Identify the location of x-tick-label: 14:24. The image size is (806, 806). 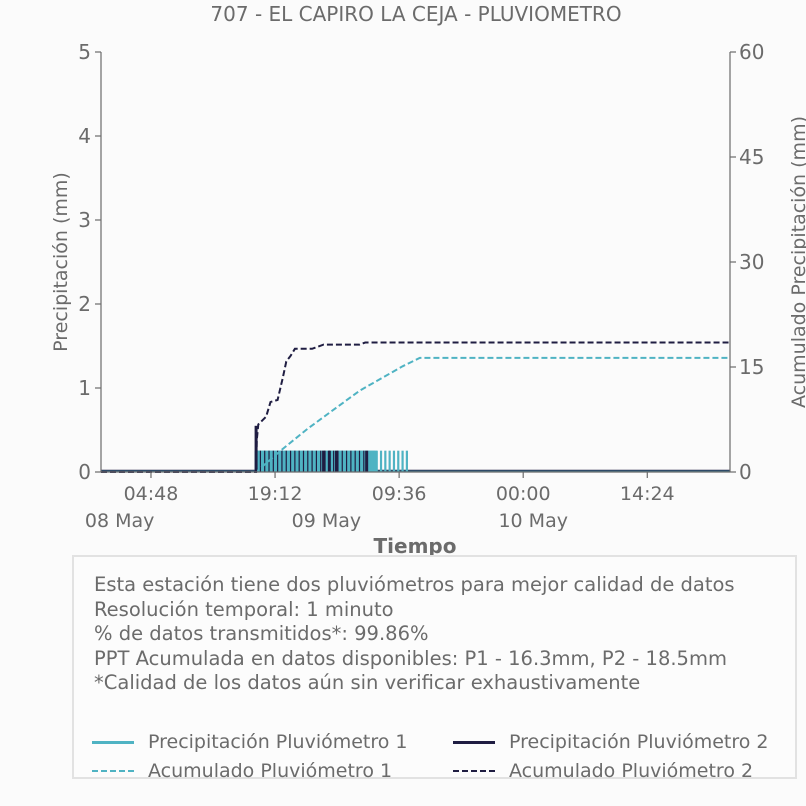
(647, 494).